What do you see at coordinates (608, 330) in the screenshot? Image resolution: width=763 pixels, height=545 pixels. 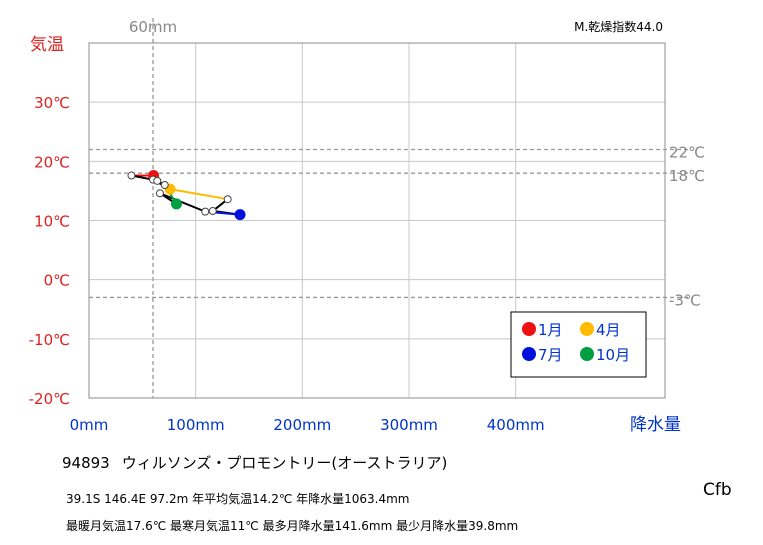 I see `legend-label: 4月` at bounding box center [608, 330].